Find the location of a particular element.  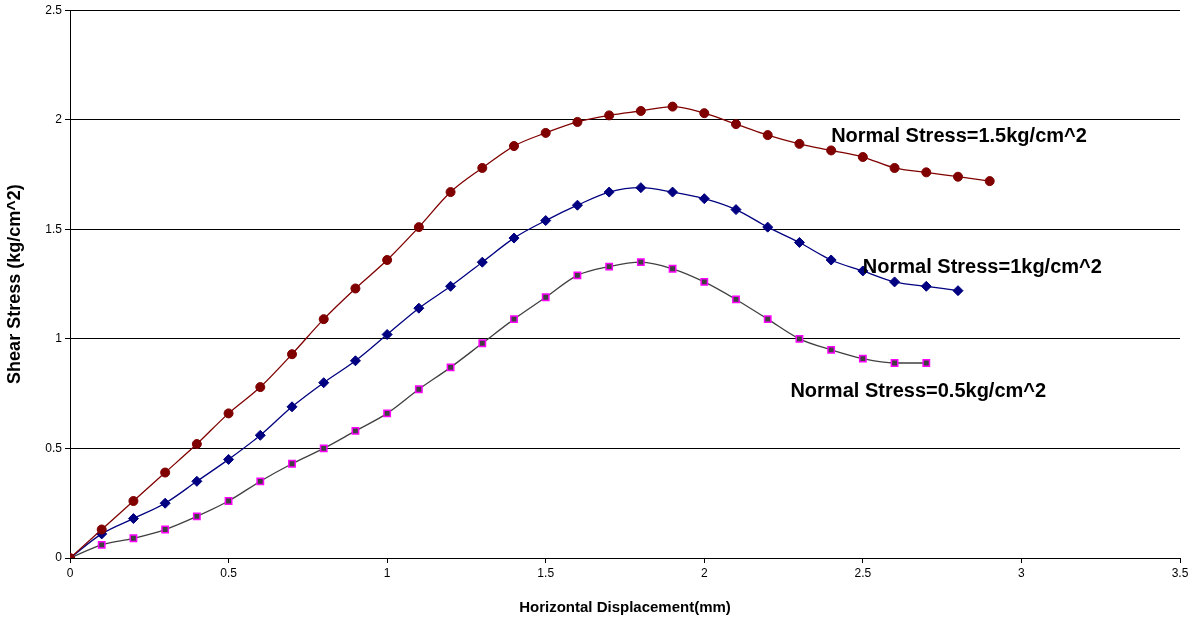

y-tick-label: 0 is located at coordinates (59, 557).